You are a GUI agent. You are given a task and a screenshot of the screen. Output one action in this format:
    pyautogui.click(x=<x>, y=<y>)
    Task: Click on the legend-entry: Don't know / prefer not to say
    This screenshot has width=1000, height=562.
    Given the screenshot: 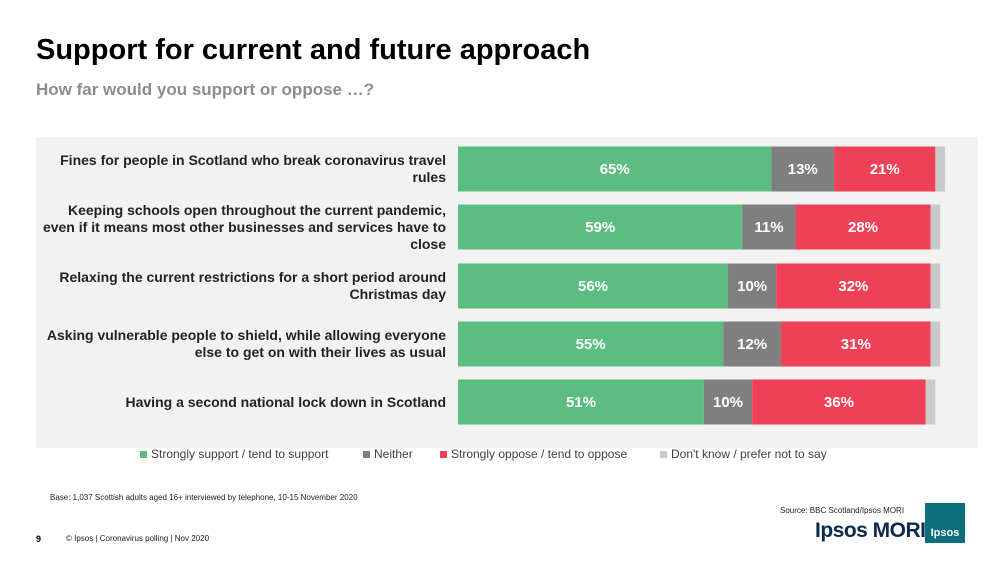 What is the action you would take?
    pyautogui.click(x=743, y=454)
    